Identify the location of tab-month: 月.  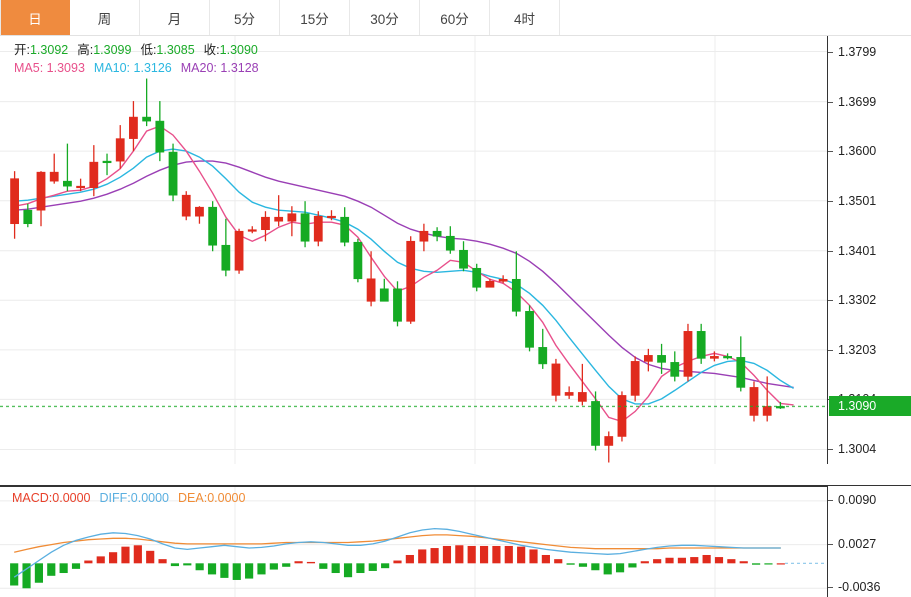
(175, 17).